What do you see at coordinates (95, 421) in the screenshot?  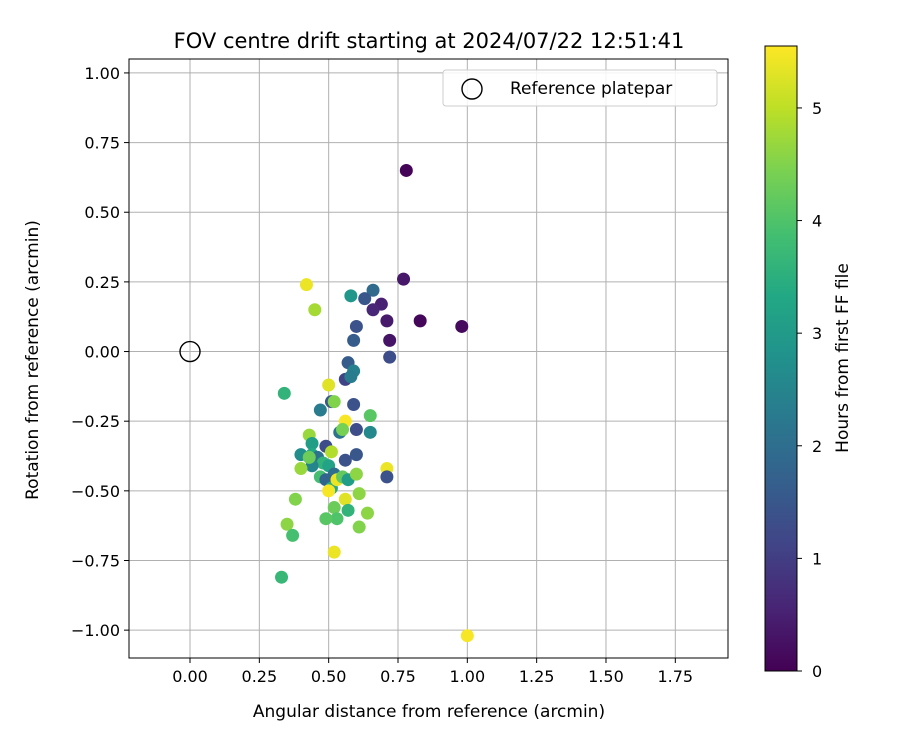 I see `y-tick-label: −0.25` at bounding box center [95, 421].